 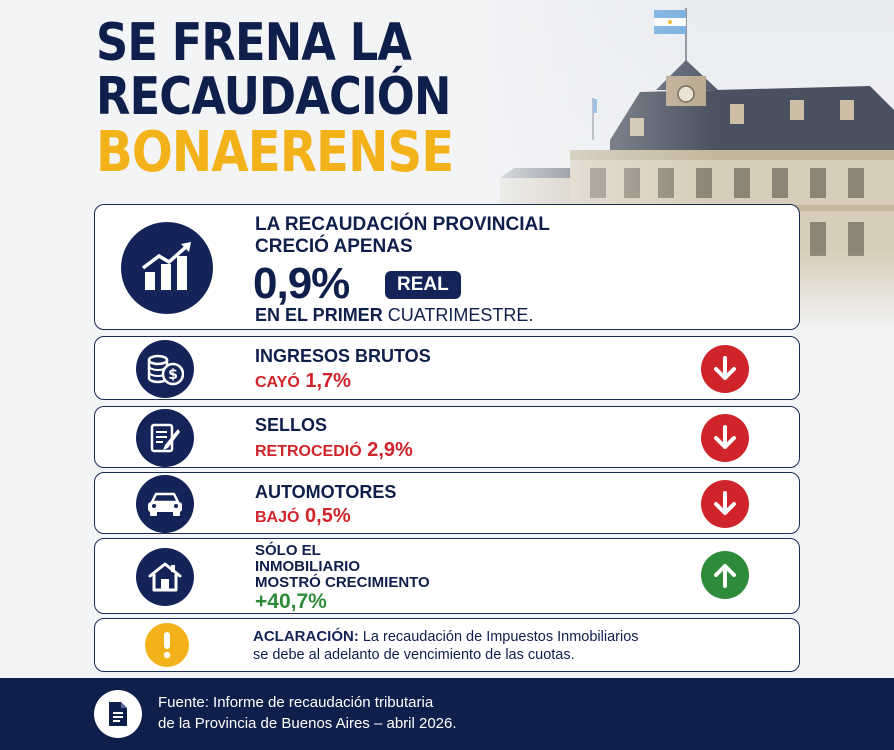 I want to click on car-icon, so click(x=165, y=504).